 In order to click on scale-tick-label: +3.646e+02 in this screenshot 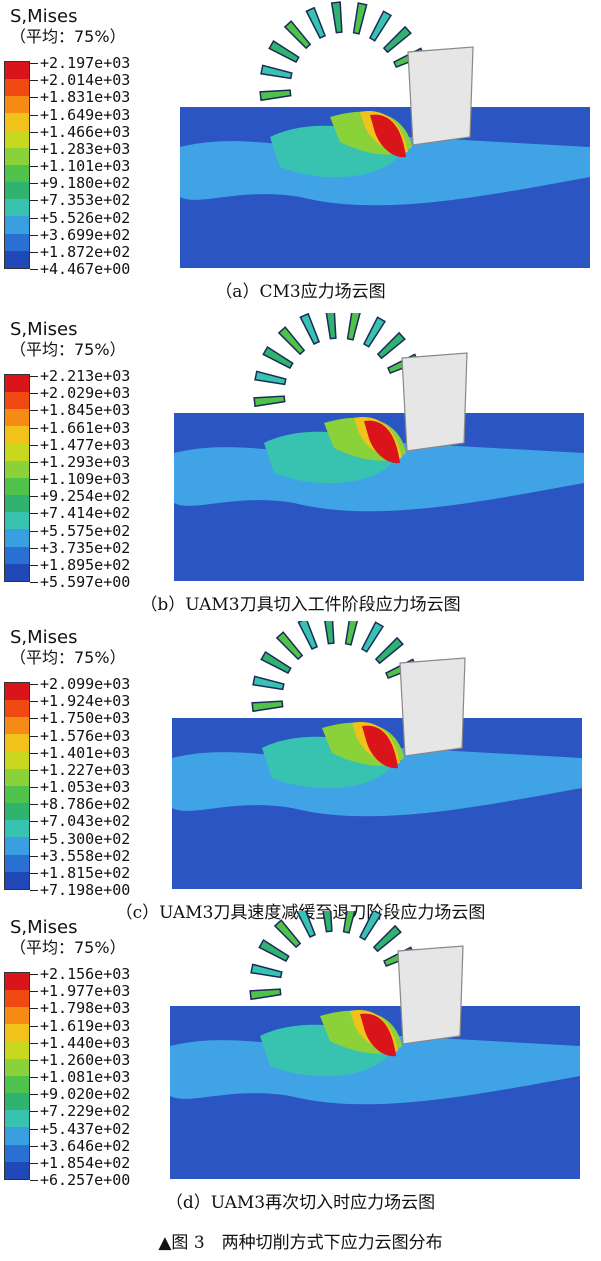, I will do `click(97, 1147)`.